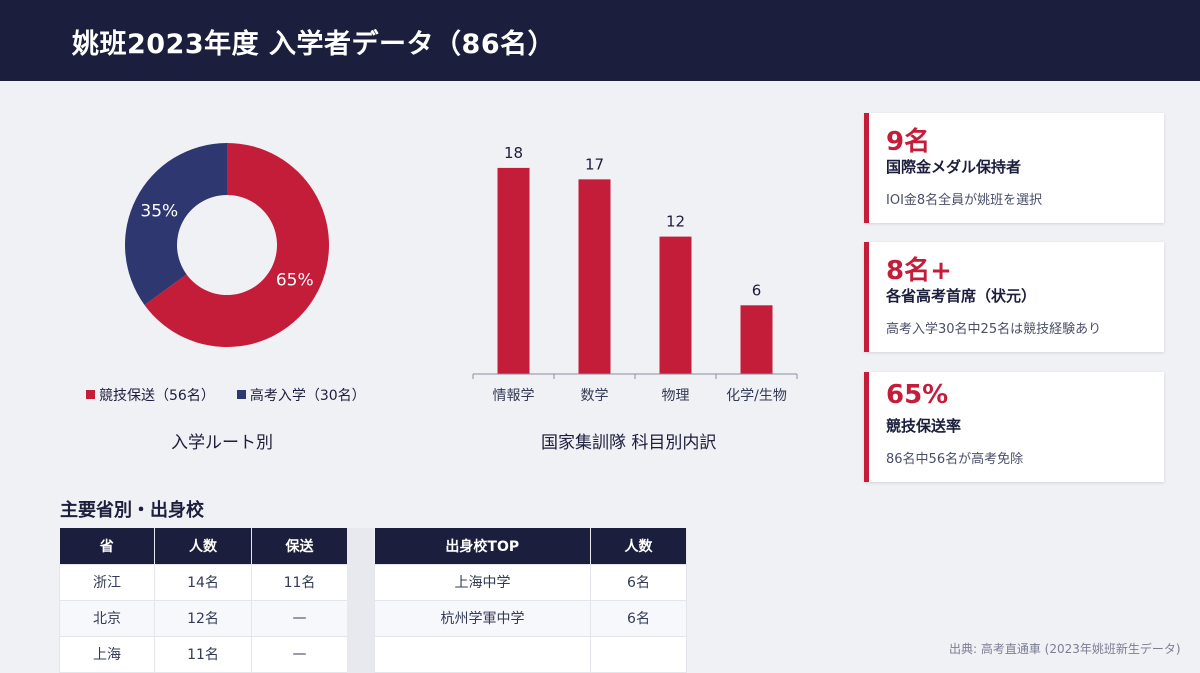 This screenshot has width=1200, height=673. Describe the element at coordinates (107, 546) in the screenshot. I see `column-header: 省` at that location.